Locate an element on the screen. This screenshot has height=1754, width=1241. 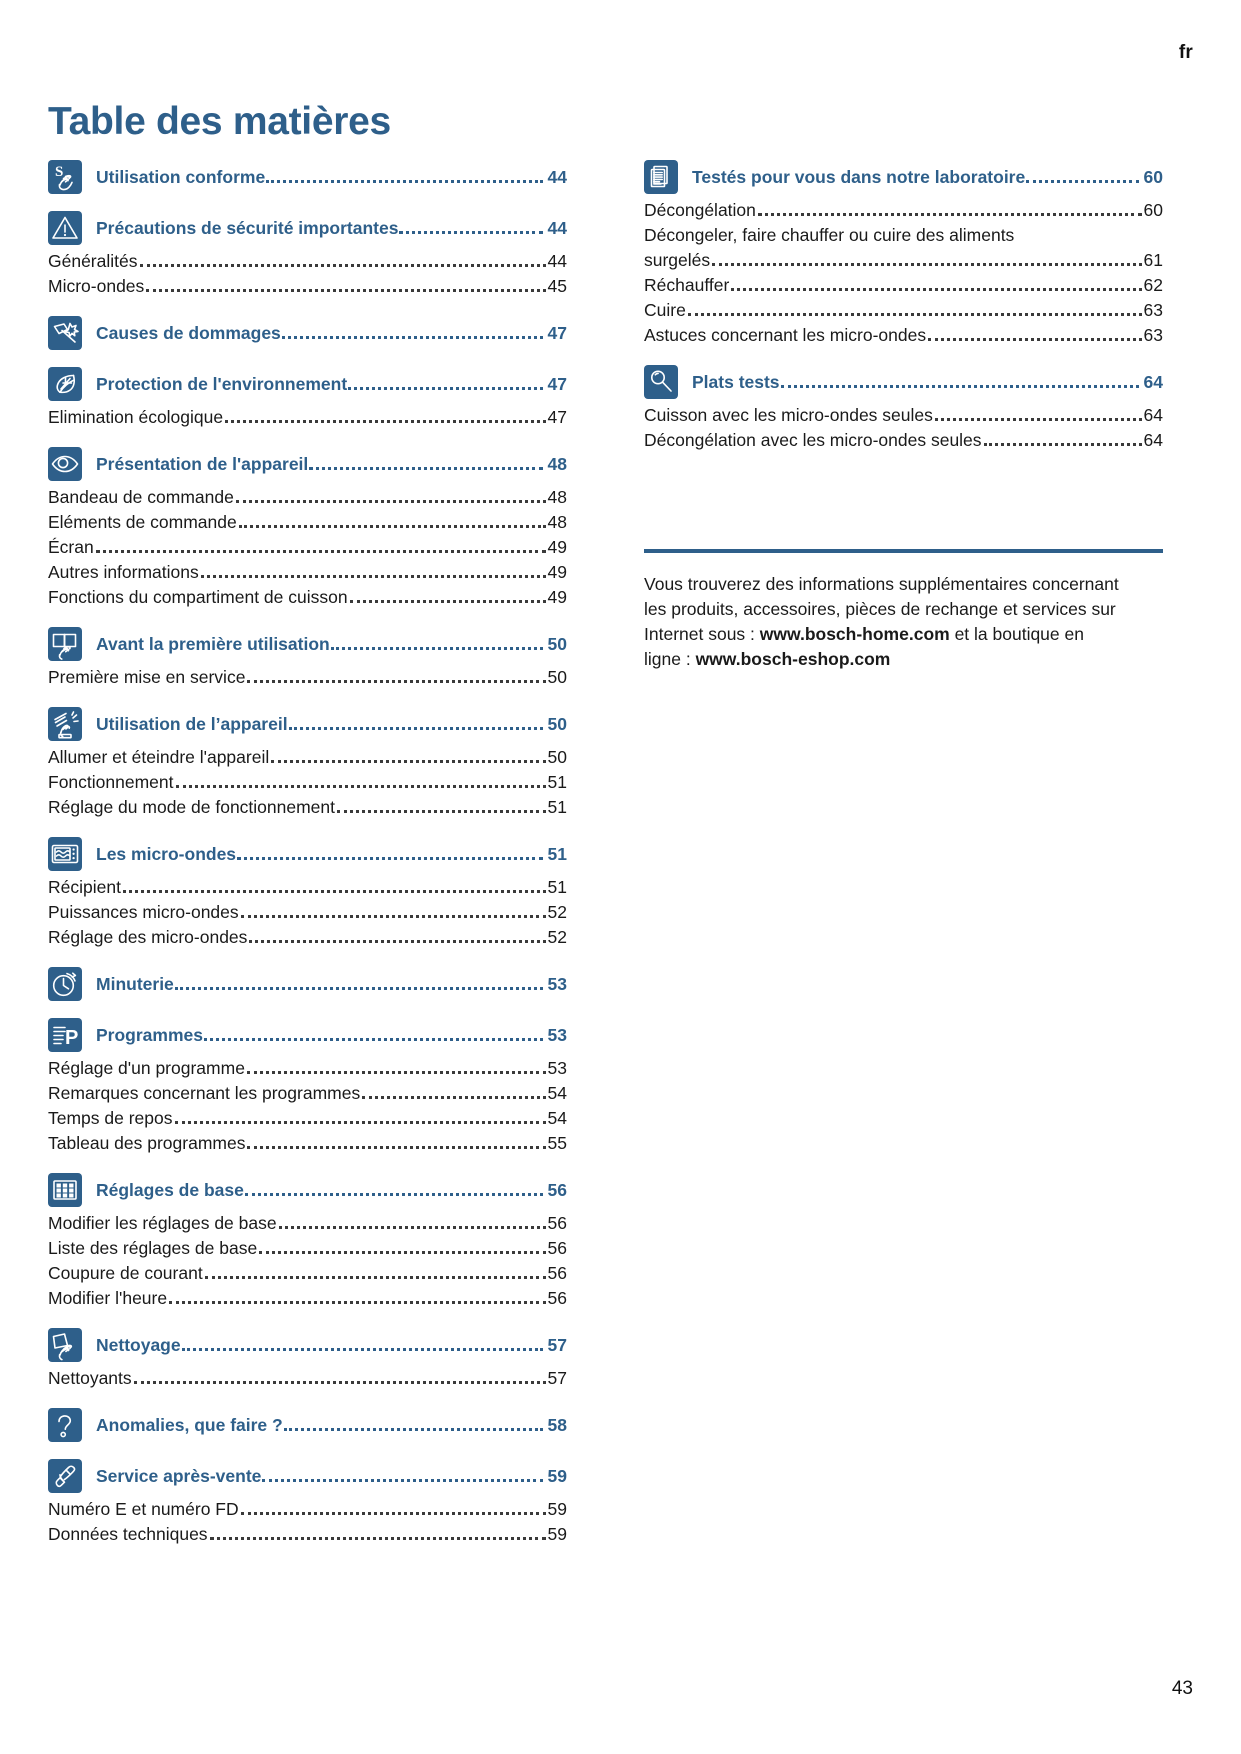
toc-entry: Réglage des micro-ondes 52 is located at coordinates (307, 937).